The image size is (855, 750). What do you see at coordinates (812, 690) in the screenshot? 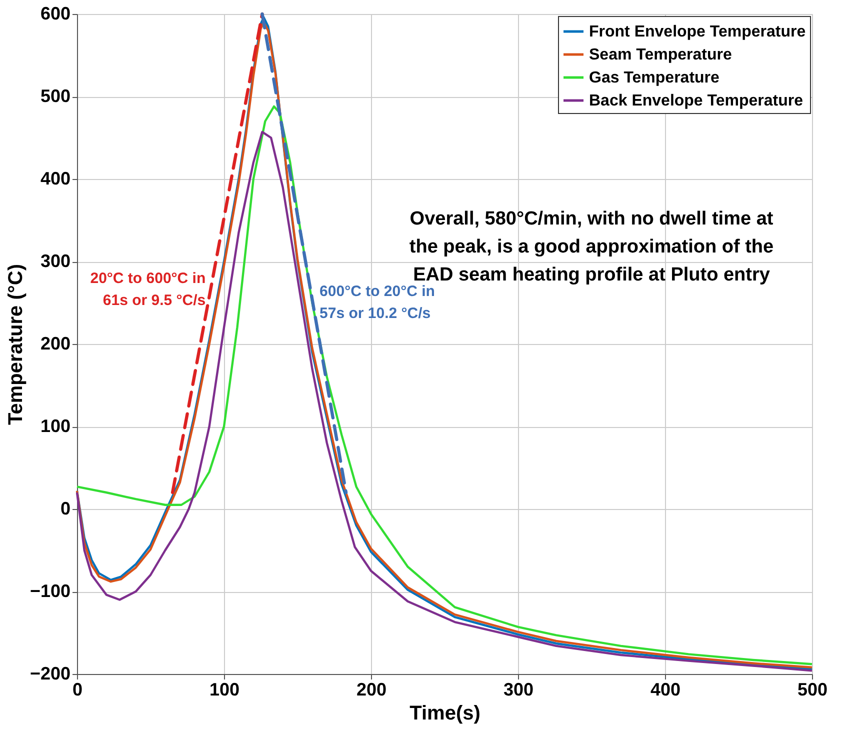
I see `x-tick-label: 500` at bounding box center [812, 690].